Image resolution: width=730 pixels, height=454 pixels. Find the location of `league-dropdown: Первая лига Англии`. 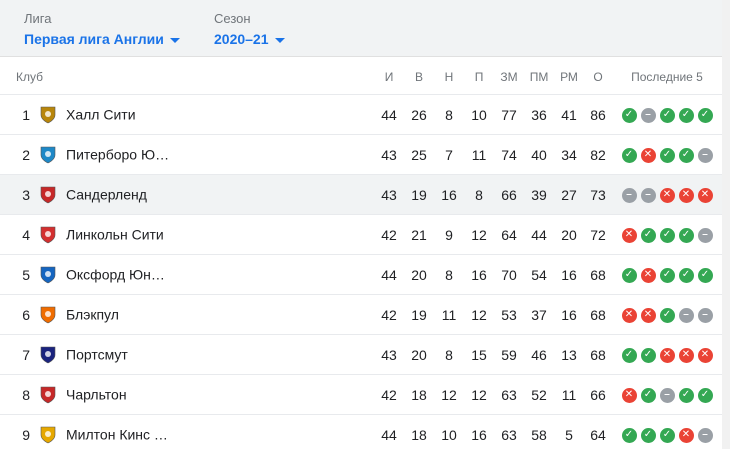

league-dropdown: Первая лига Англии is located at coordinates (102, 39).